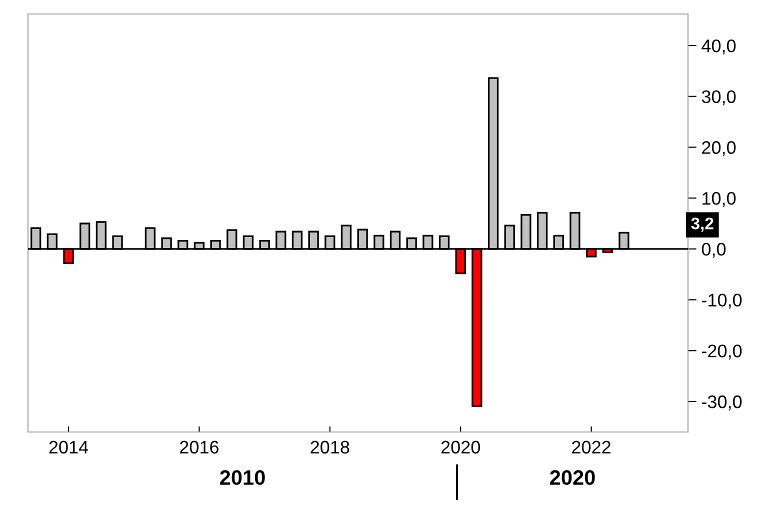  What do you see at coordinates (68, 447) in the screenshot?
I see `x-tick-label: 2014` at bounding box center [68, 447].